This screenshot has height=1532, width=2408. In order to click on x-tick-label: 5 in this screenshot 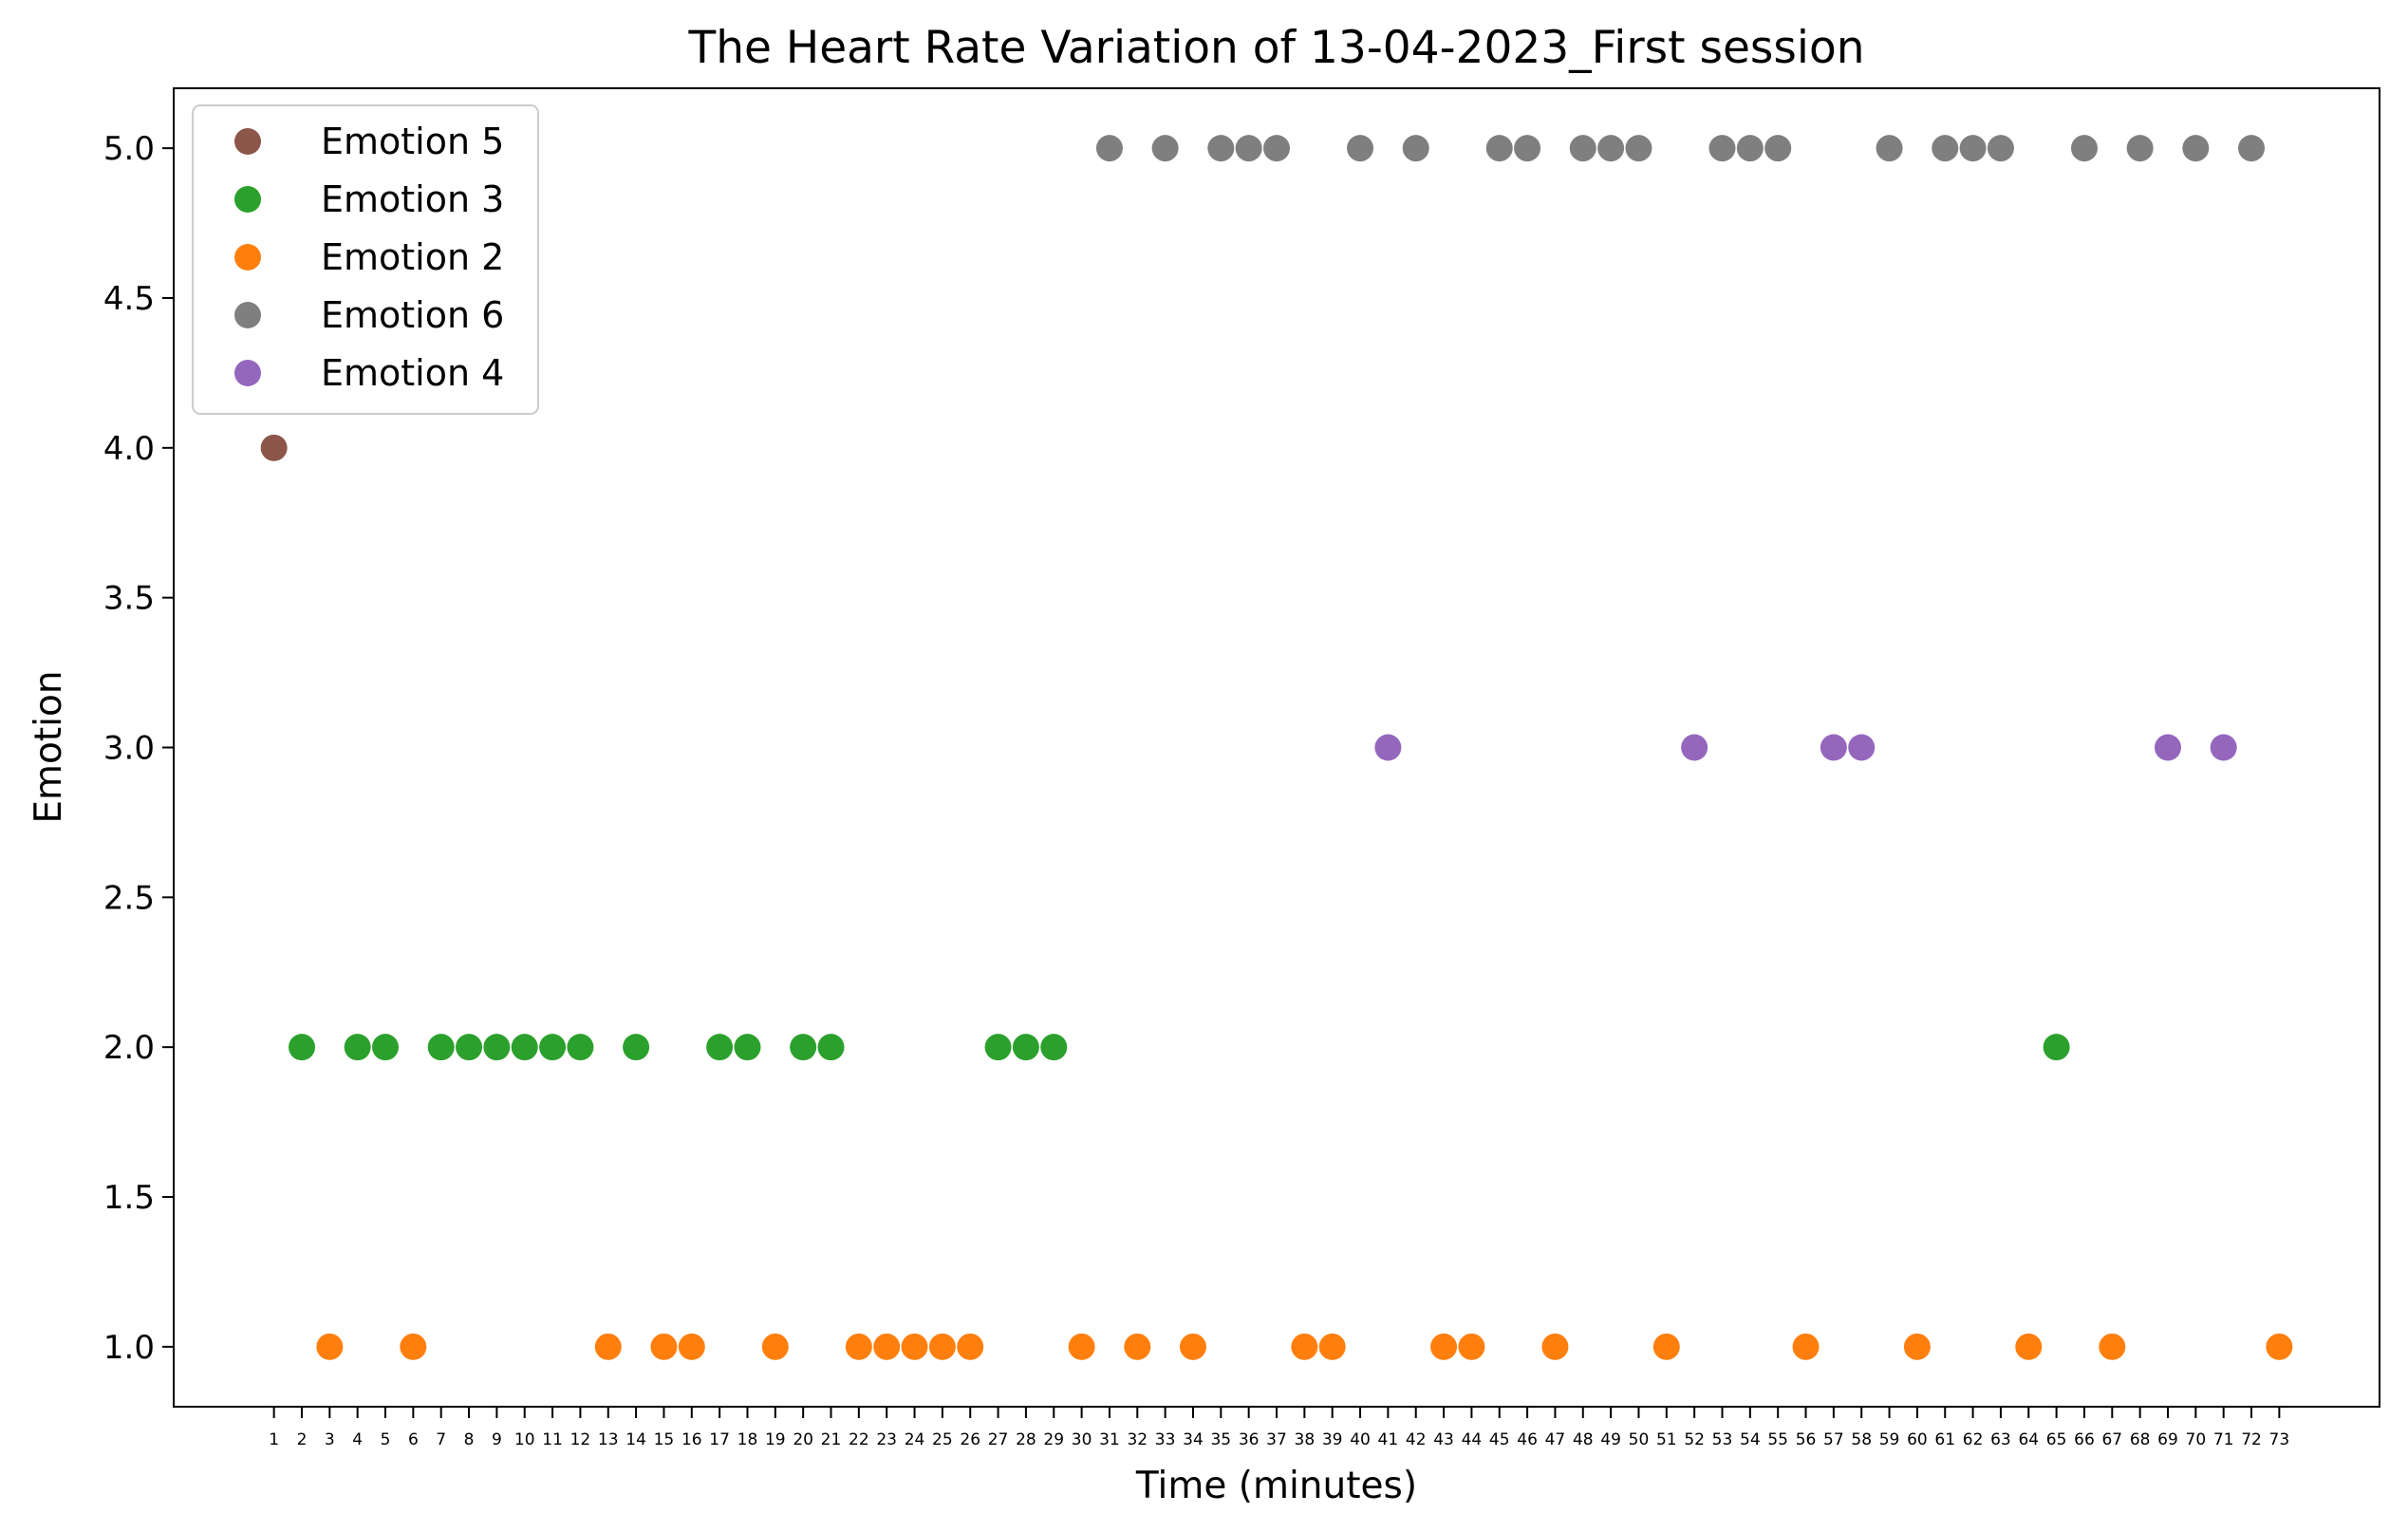, I will do `click(386, 1439)`.